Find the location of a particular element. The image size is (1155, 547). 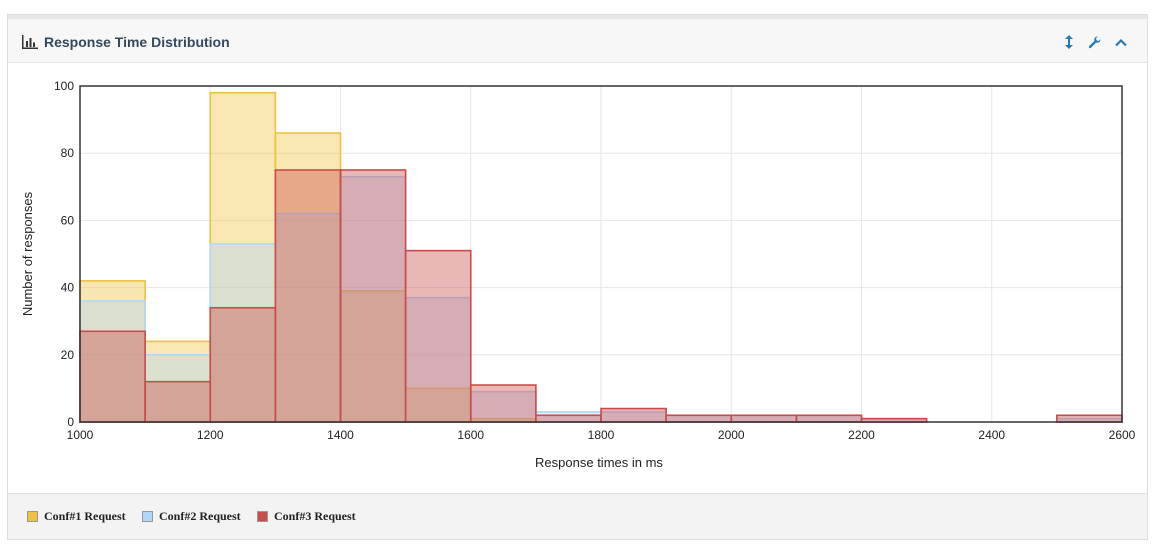

legend-swatch-conf3 is located at coordinates (262, 516).